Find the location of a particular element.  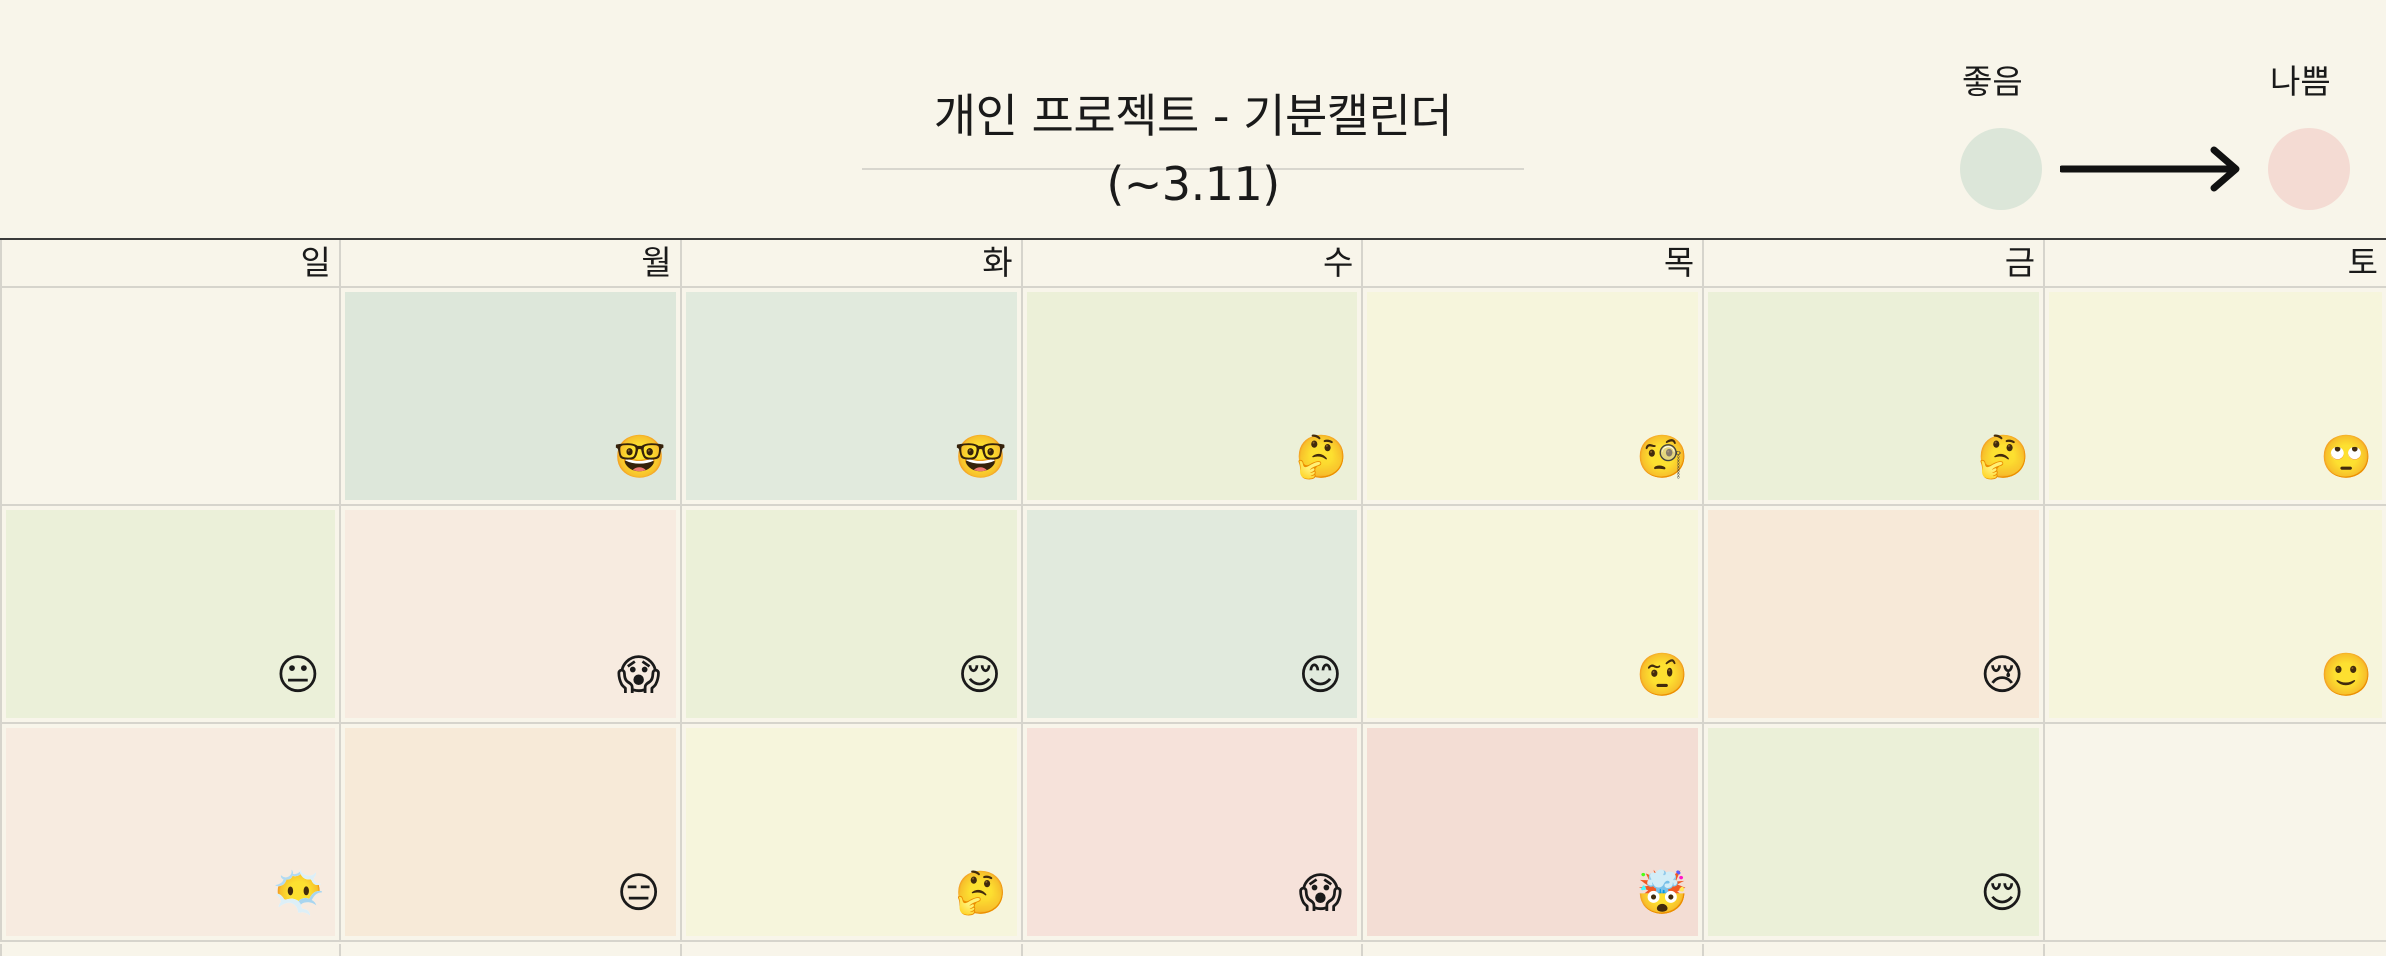

weekday-tue: 화 is located at coordinates (852, 263).